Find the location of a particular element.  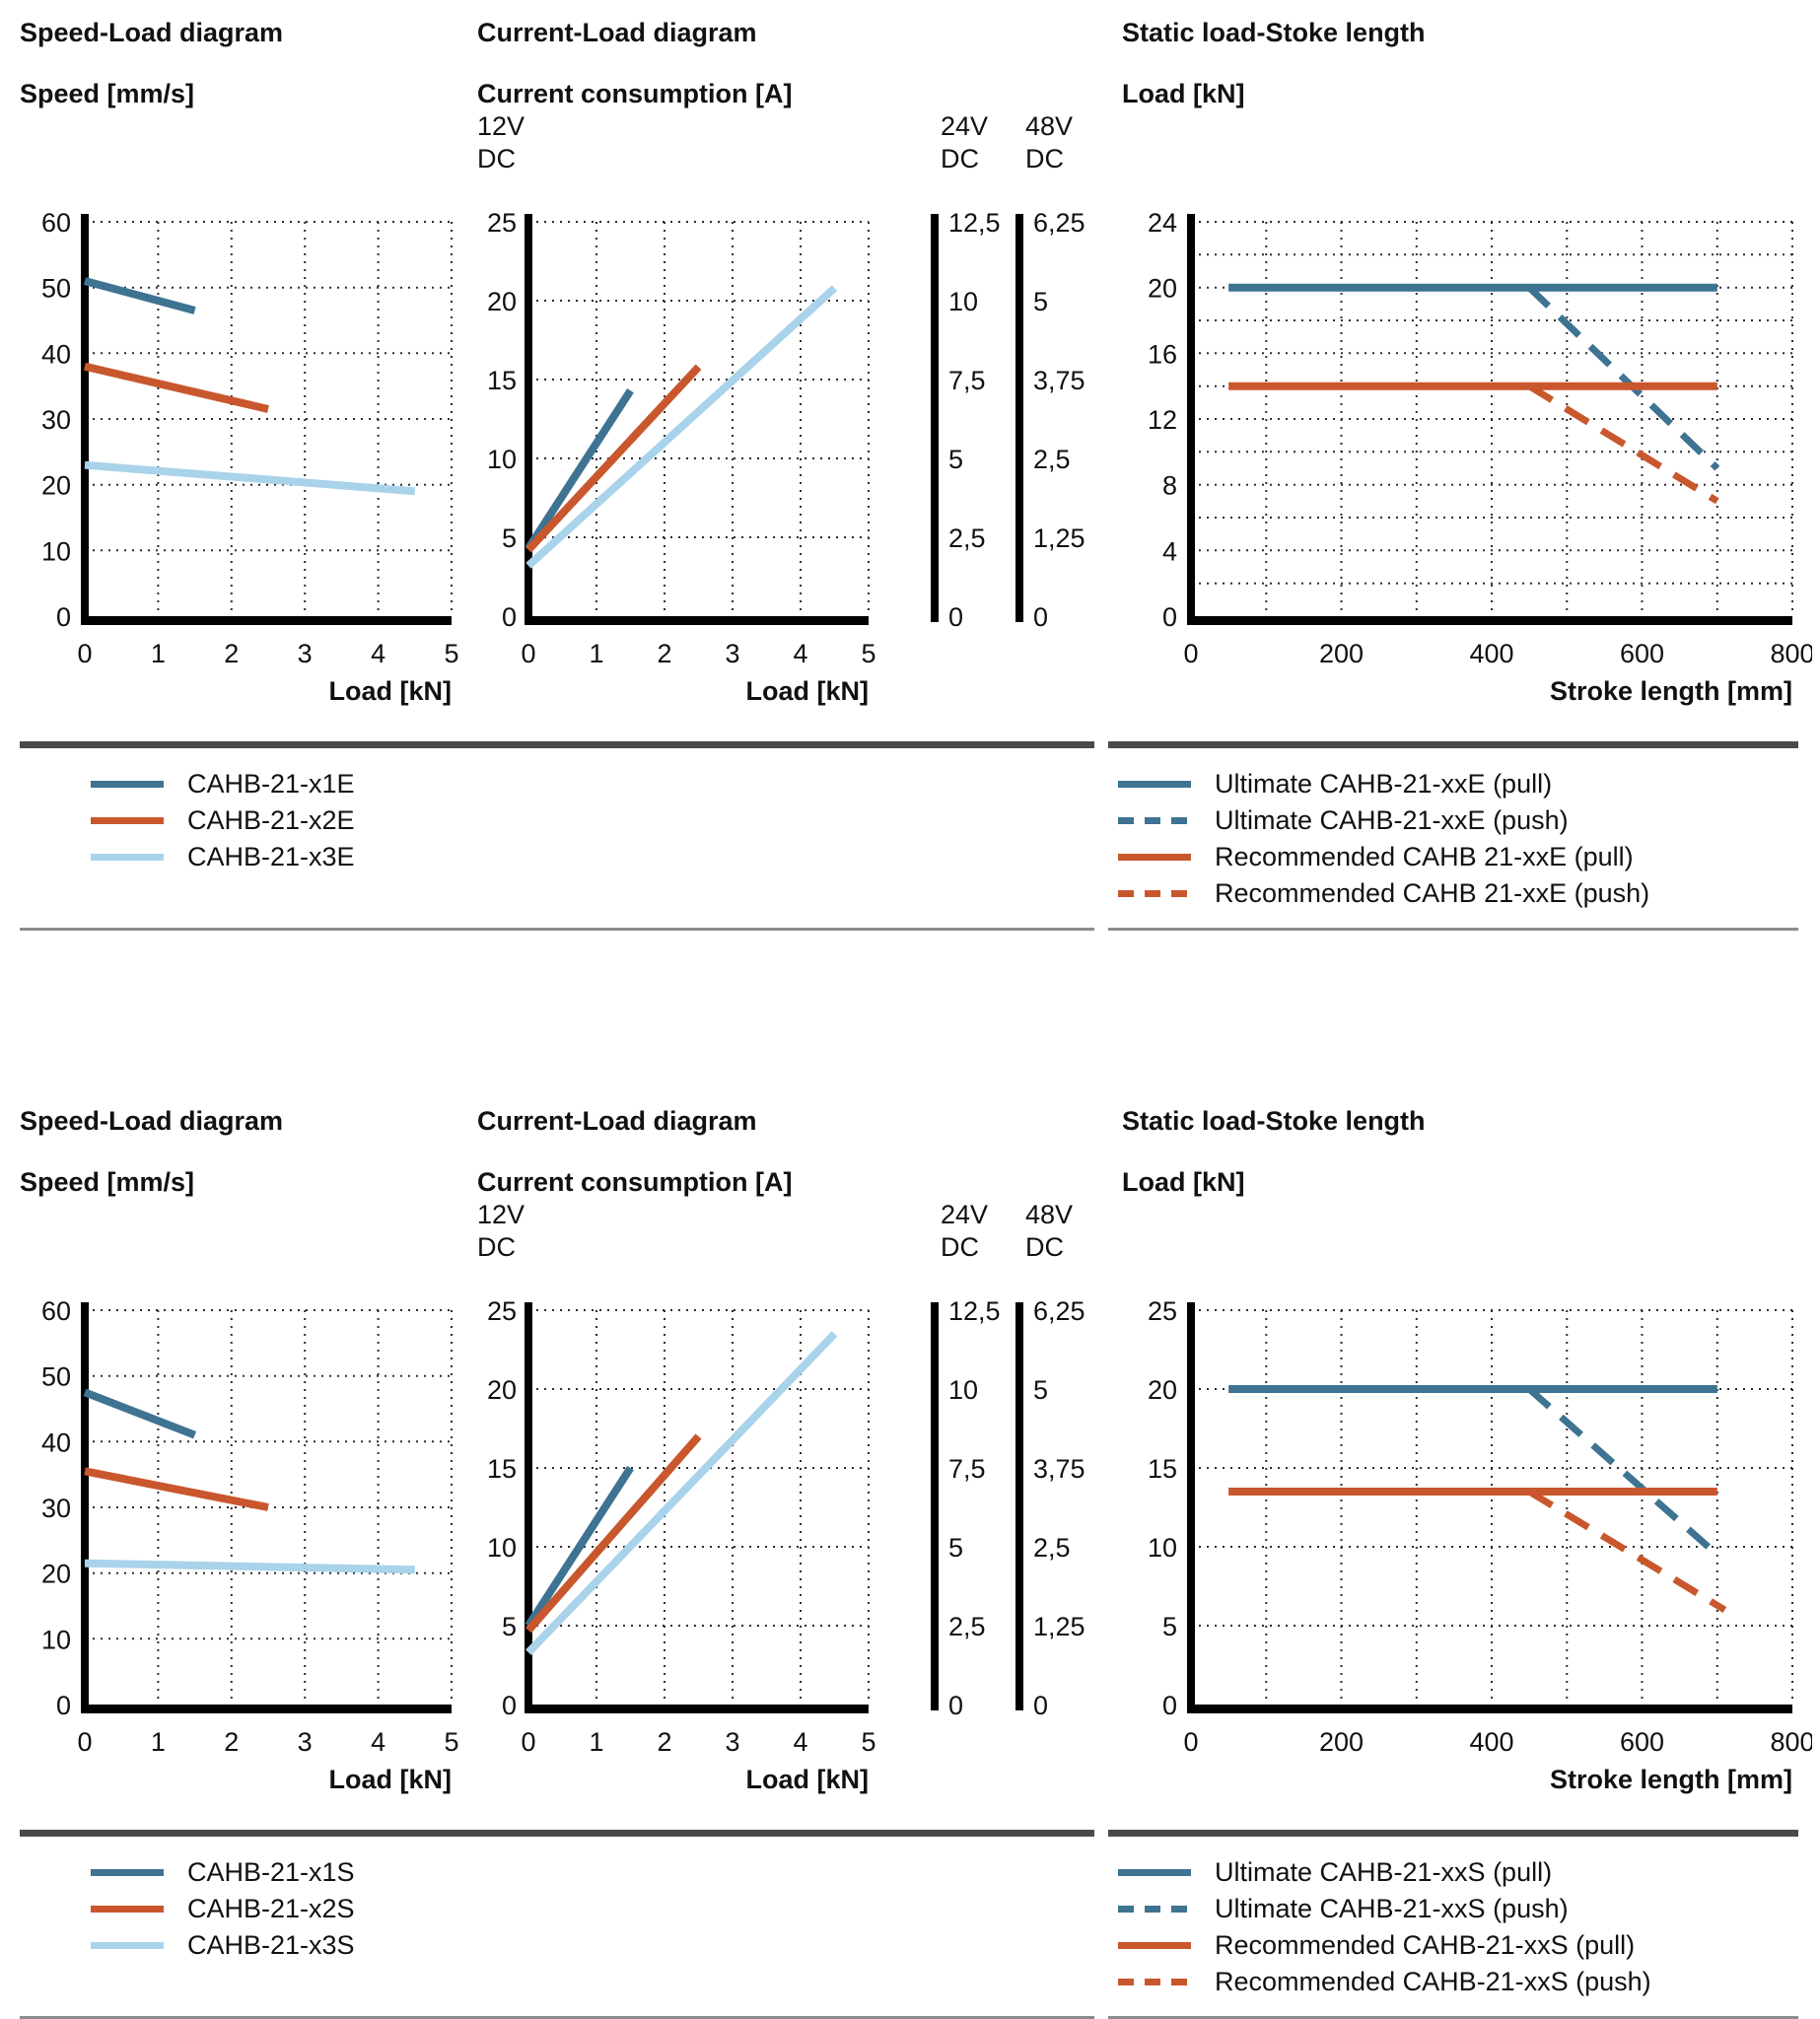

svg-text: 7,5 is located at coordinates (967, 1469).